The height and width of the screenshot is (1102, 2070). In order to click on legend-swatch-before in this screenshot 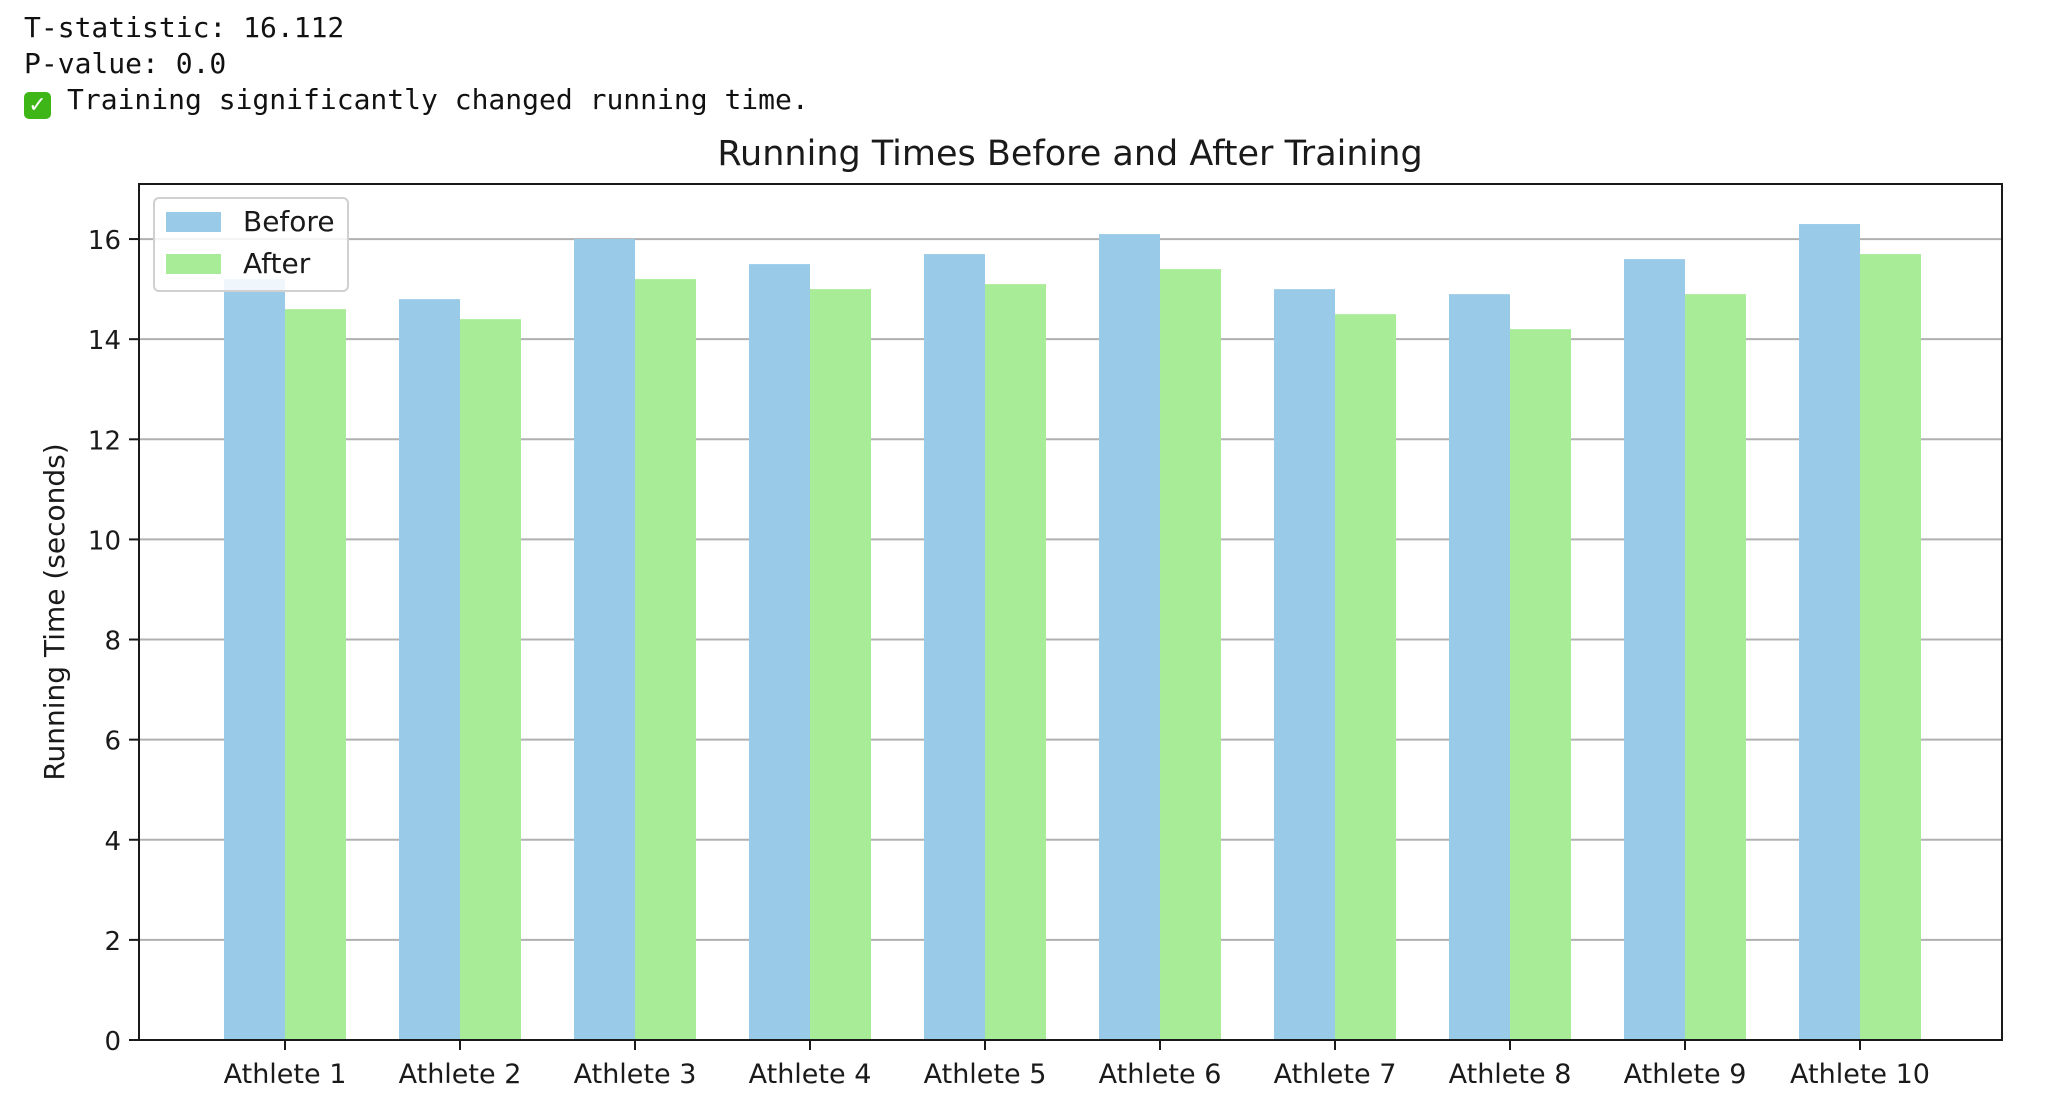, I will do `click(193, 222)`.